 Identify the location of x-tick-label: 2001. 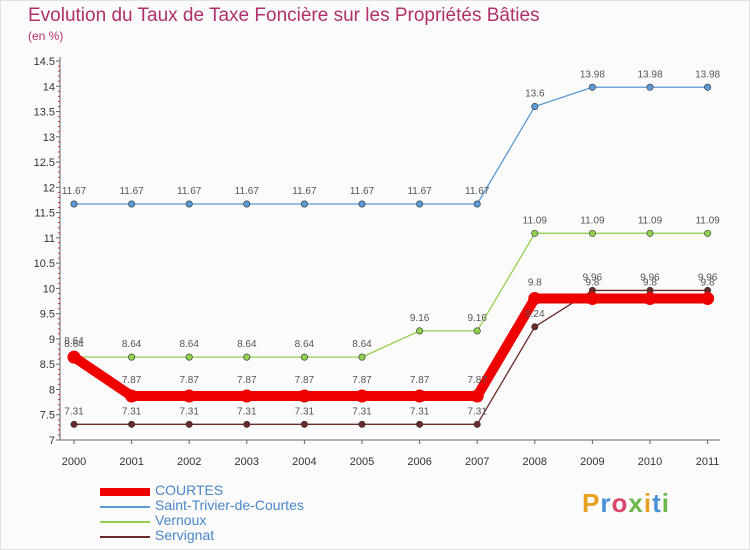
(131, 462).